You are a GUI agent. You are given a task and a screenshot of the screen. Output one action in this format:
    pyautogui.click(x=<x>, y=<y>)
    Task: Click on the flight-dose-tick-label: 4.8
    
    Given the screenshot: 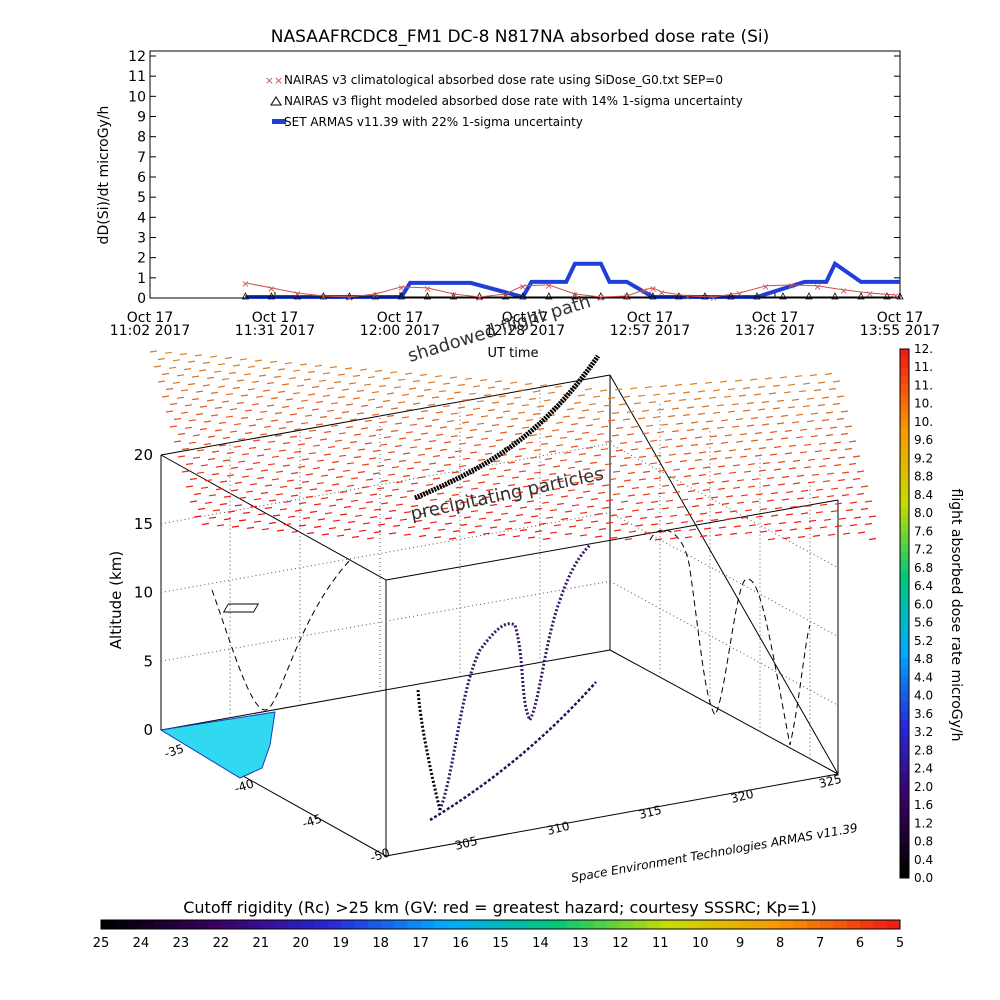 What is the action you would take?
    pyautogui.click(x=923, y=659)
    